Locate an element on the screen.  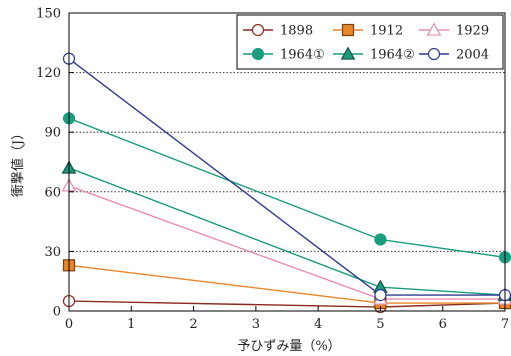
y-tick-label-2: 60 is located at coordinates (52, 192).